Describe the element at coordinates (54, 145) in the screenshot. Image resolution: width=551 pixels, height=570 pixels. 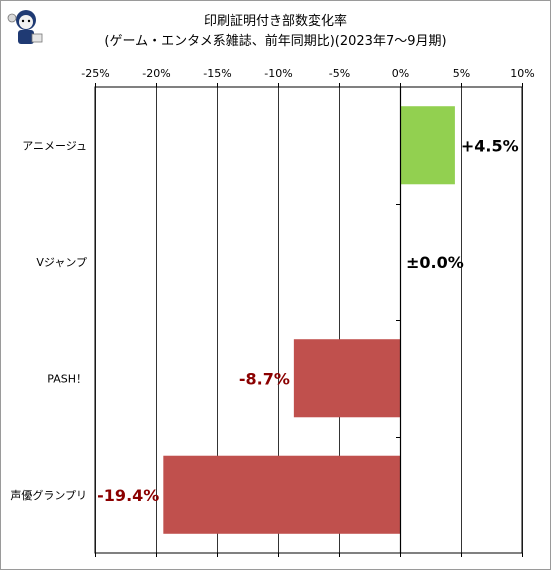
I see `category-label: アニメージュ` at that location.